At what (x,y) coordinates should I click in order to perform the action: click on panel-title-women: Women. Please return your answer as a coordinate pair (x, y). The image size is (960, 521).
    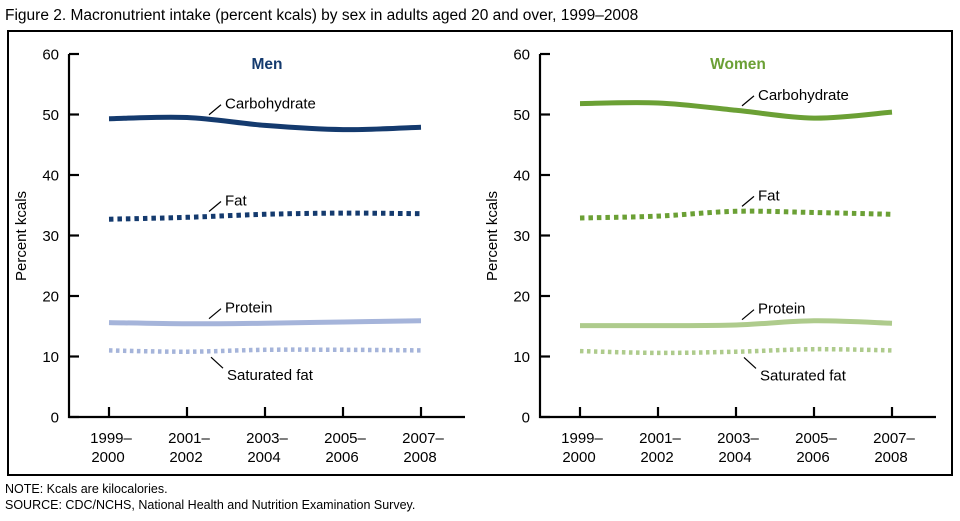
    Looking at the image, I should click on (738, 64).